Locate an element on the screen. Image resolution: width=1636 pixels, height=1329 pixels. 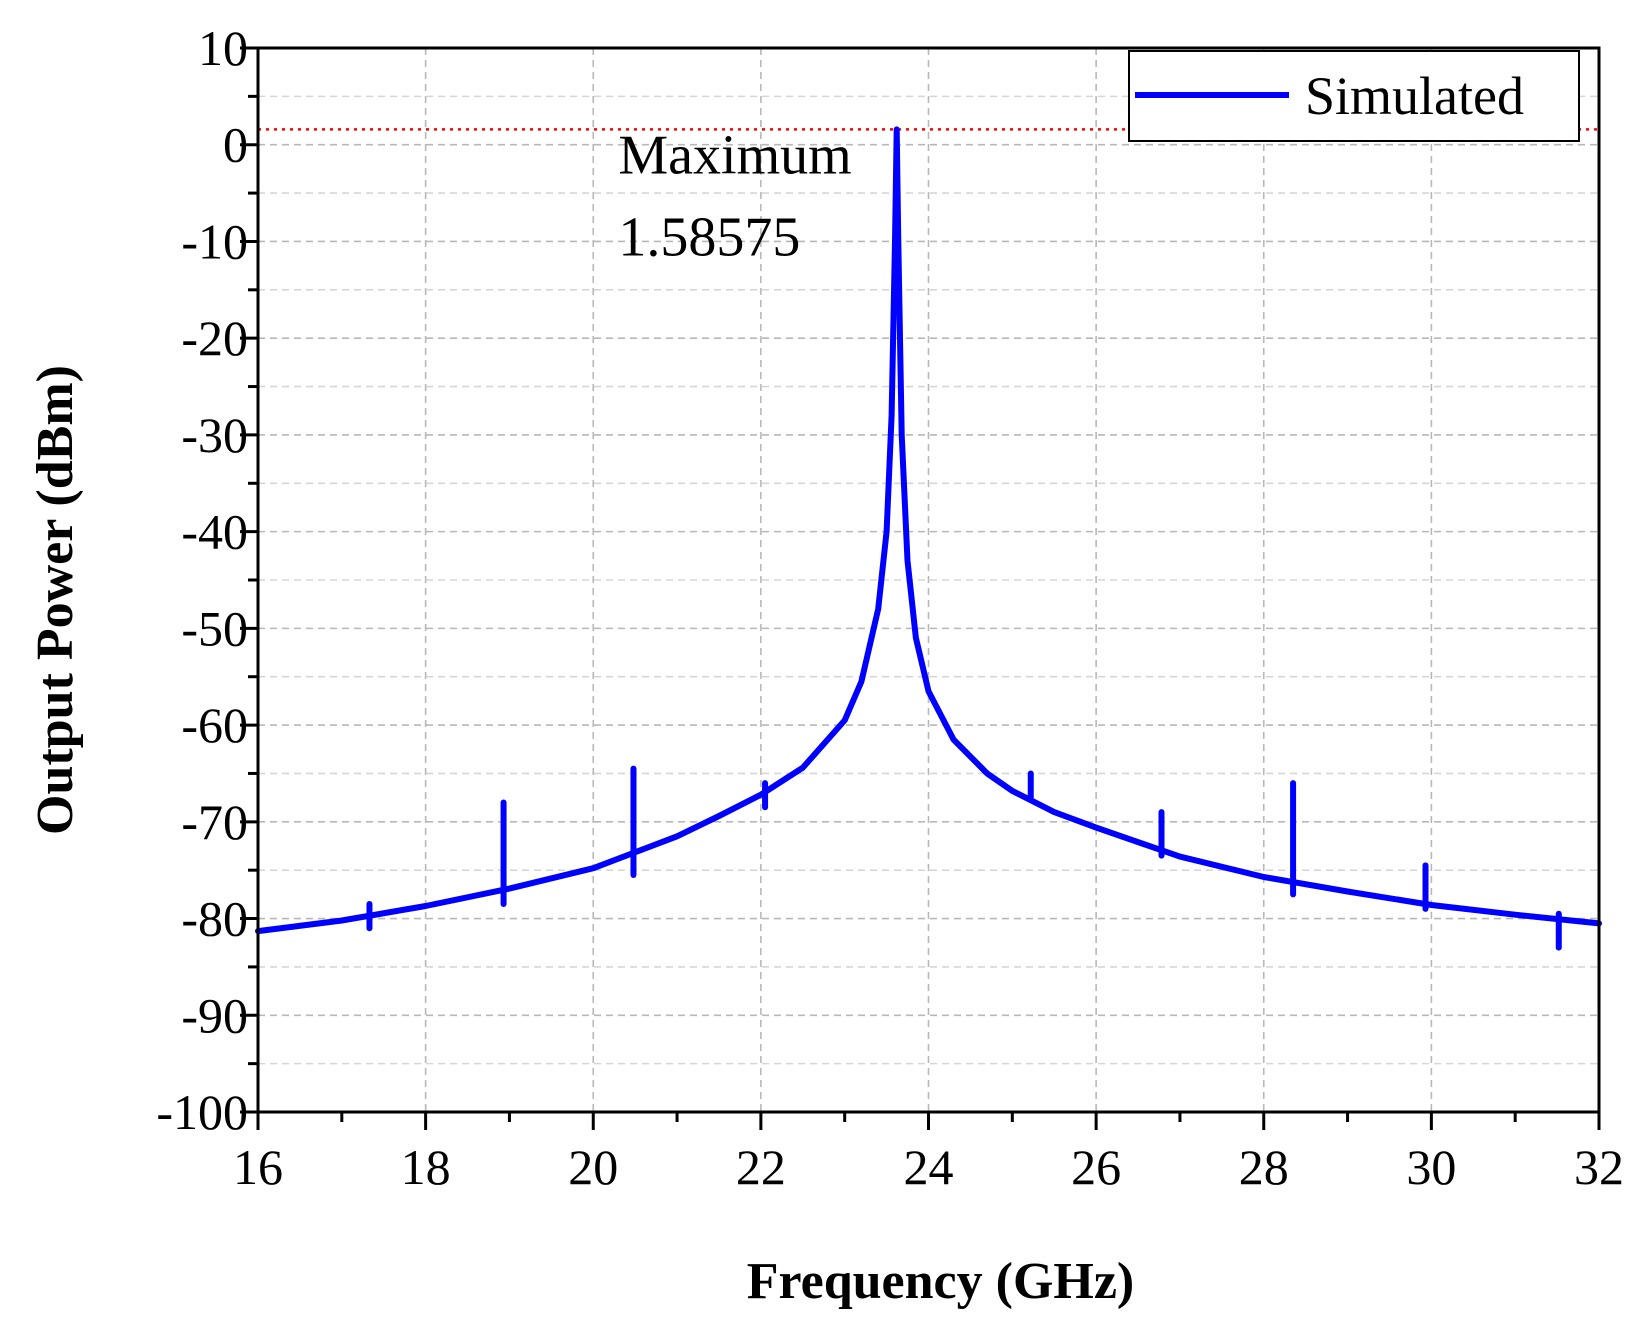
legend: Simulated is located at coordinates (1354, 96).